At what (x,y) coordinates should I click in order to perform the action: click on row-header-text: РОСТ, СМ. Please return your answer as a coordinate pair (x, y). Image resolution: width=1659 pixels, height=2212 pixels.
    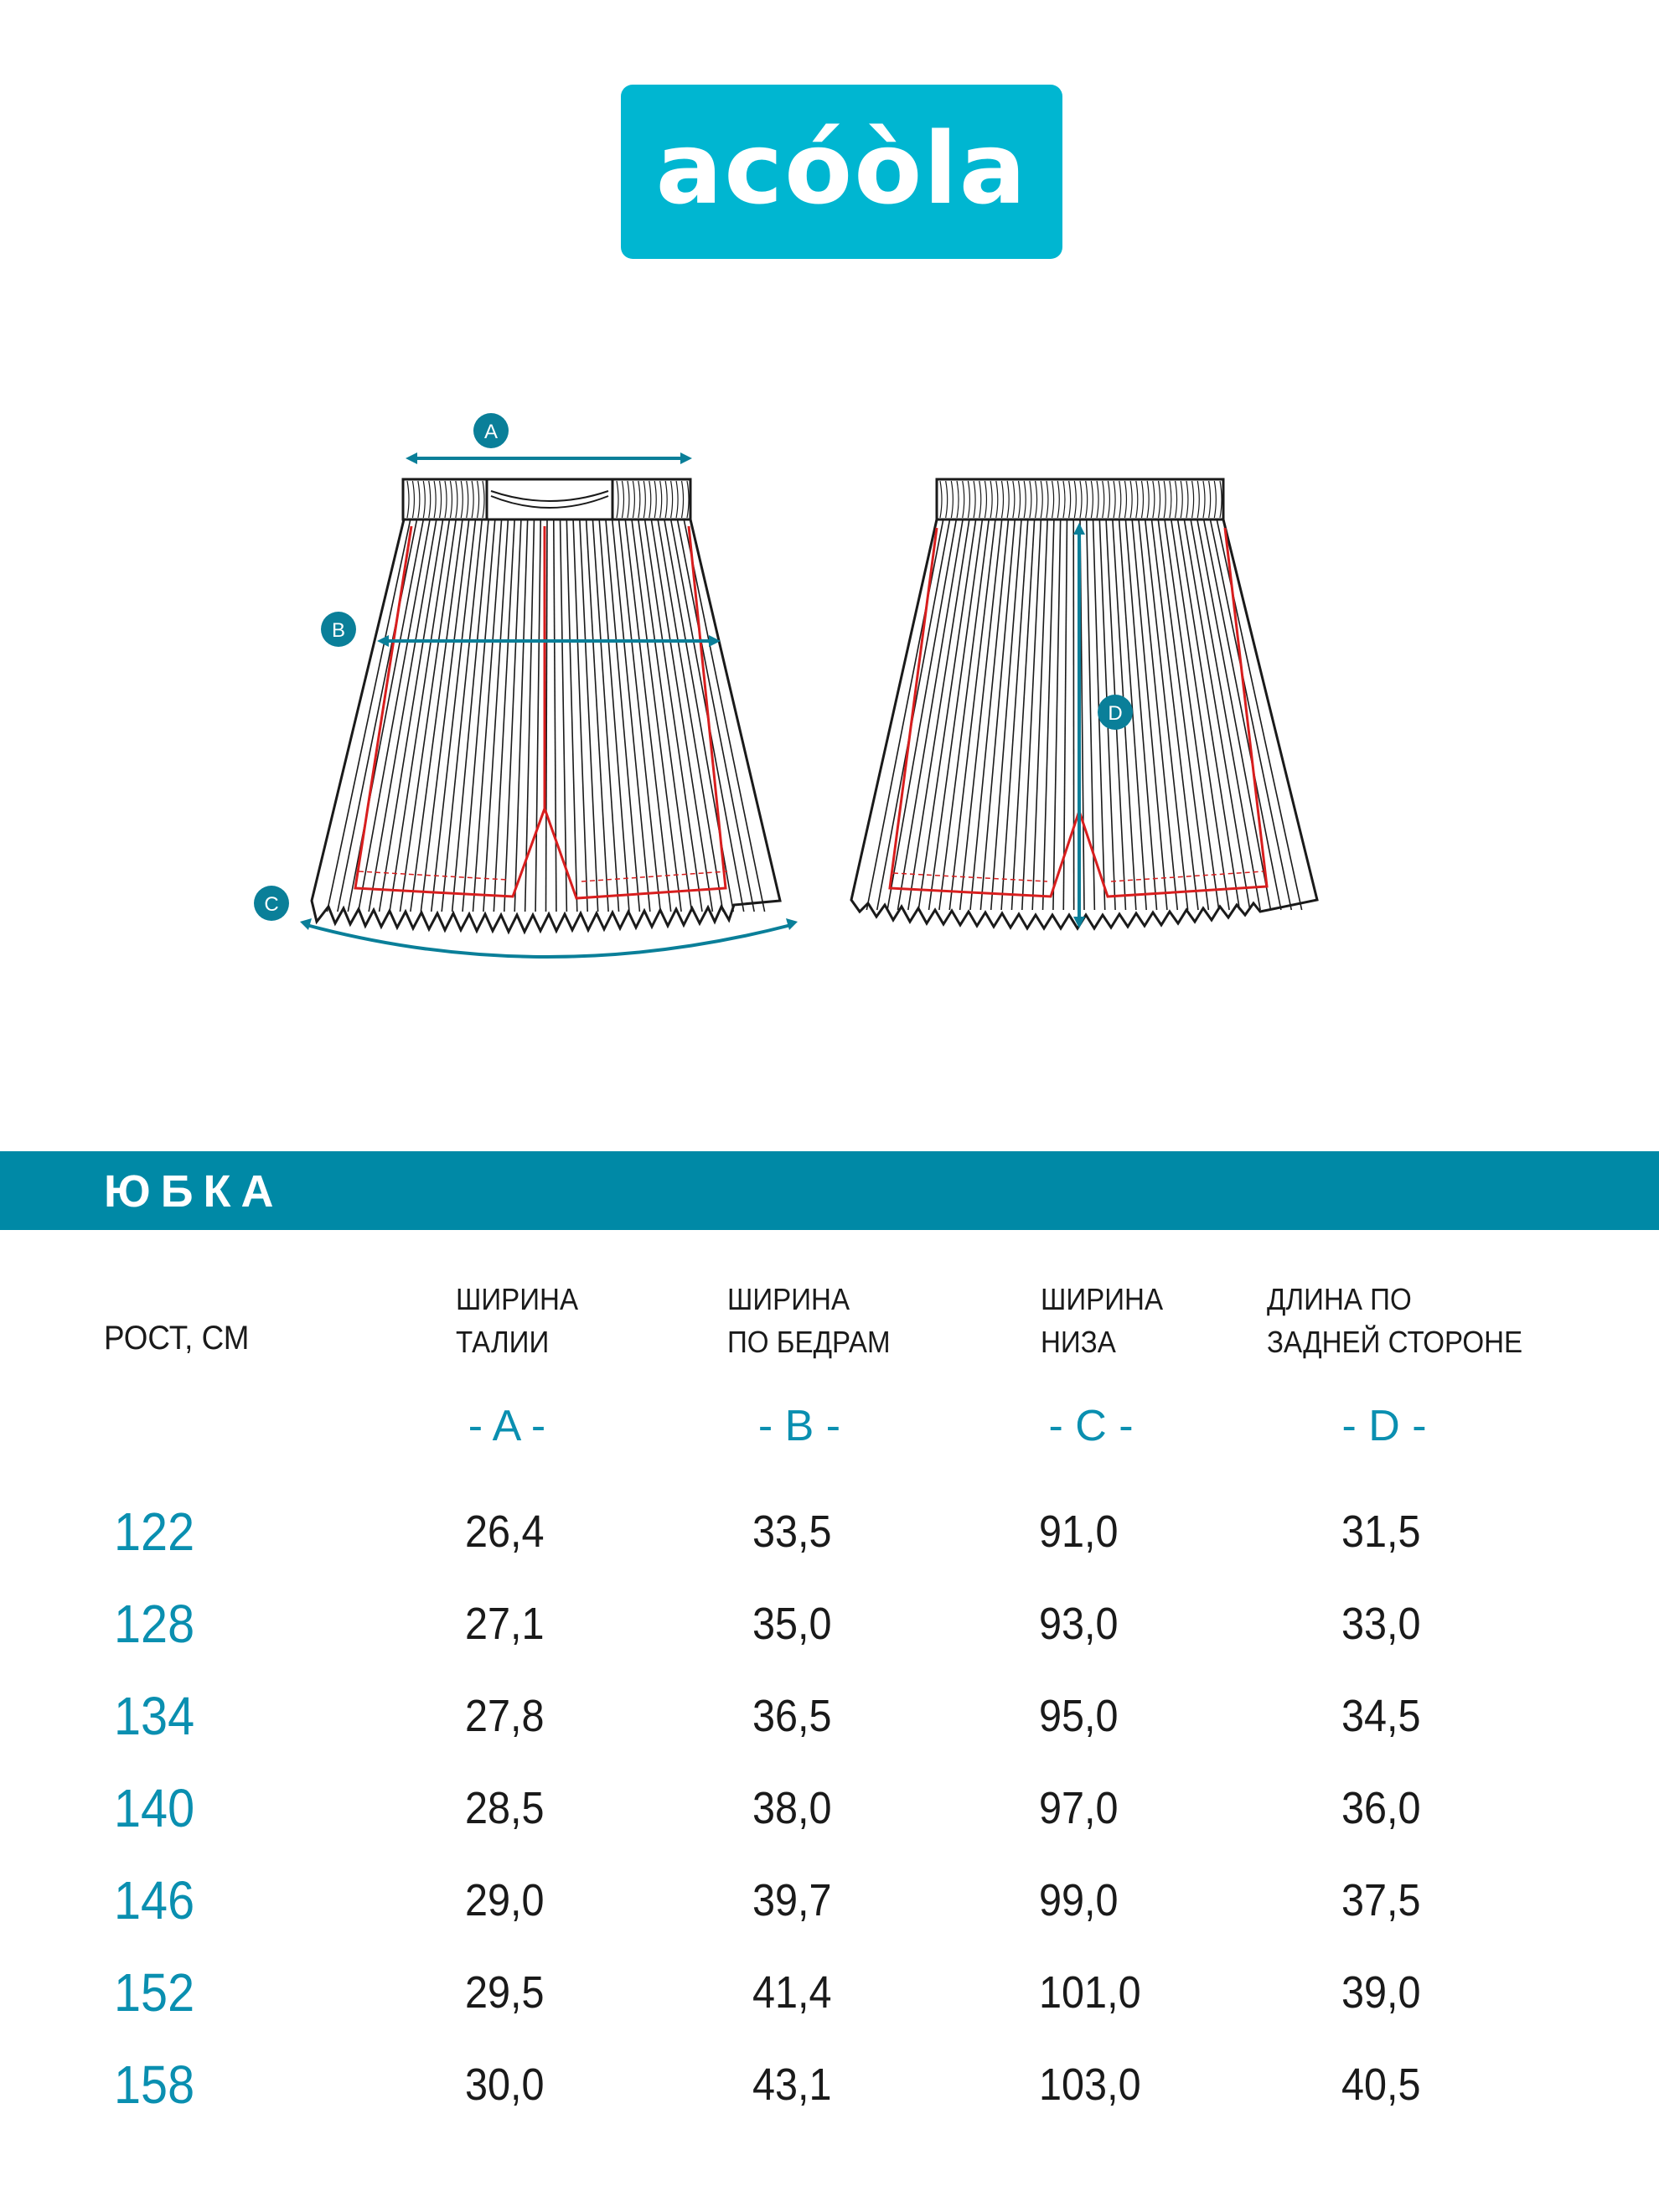
    Looking at the image, I should click on (177, 1338).